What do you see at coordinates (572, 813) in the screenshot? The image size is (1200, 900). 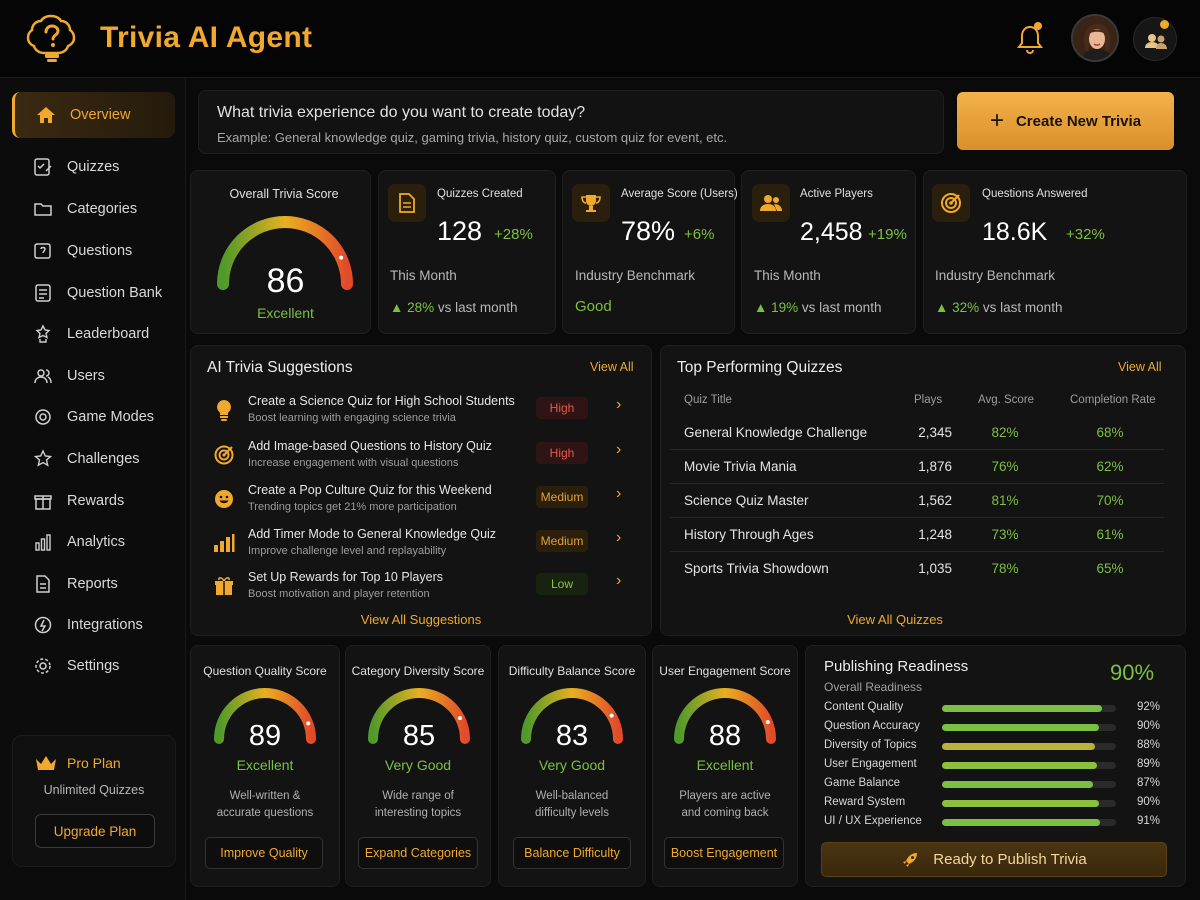 I see `score-desc-line: difficulty levels` at bounding box center [572, 813].